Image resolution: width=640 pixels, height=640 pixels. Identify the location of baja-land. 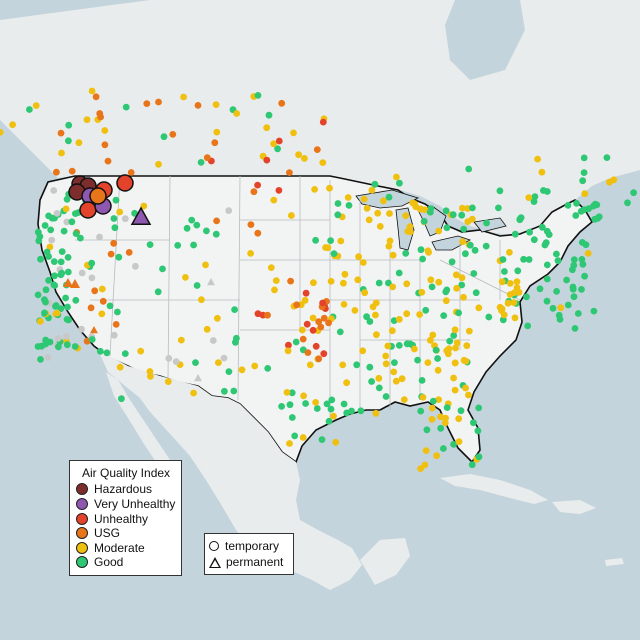
(144, 429).